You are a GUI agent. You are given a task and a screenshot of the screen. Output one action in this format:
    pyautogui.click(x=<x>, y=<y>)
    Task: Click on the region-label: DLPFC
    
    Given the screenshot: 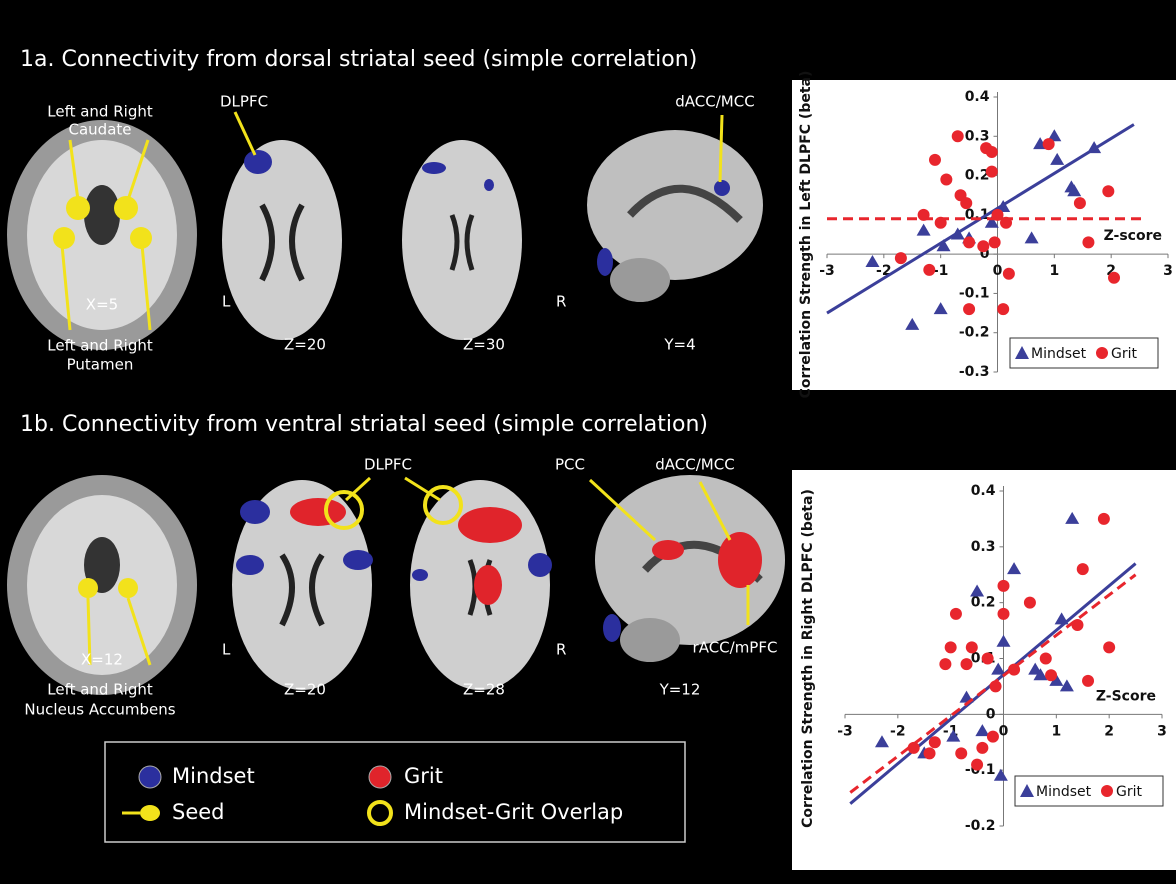 What is the action you would take?
    pyautogui.click(x=388, y=465)
    